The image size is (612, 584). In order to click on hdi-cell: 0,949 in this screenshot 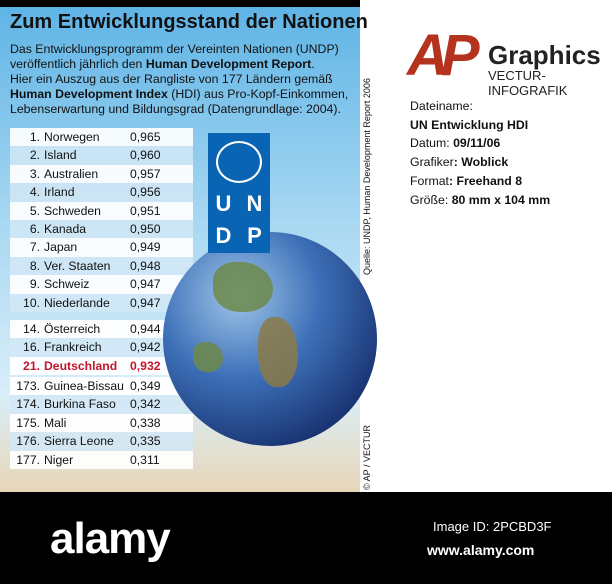, I will do `click(145, 247)`.